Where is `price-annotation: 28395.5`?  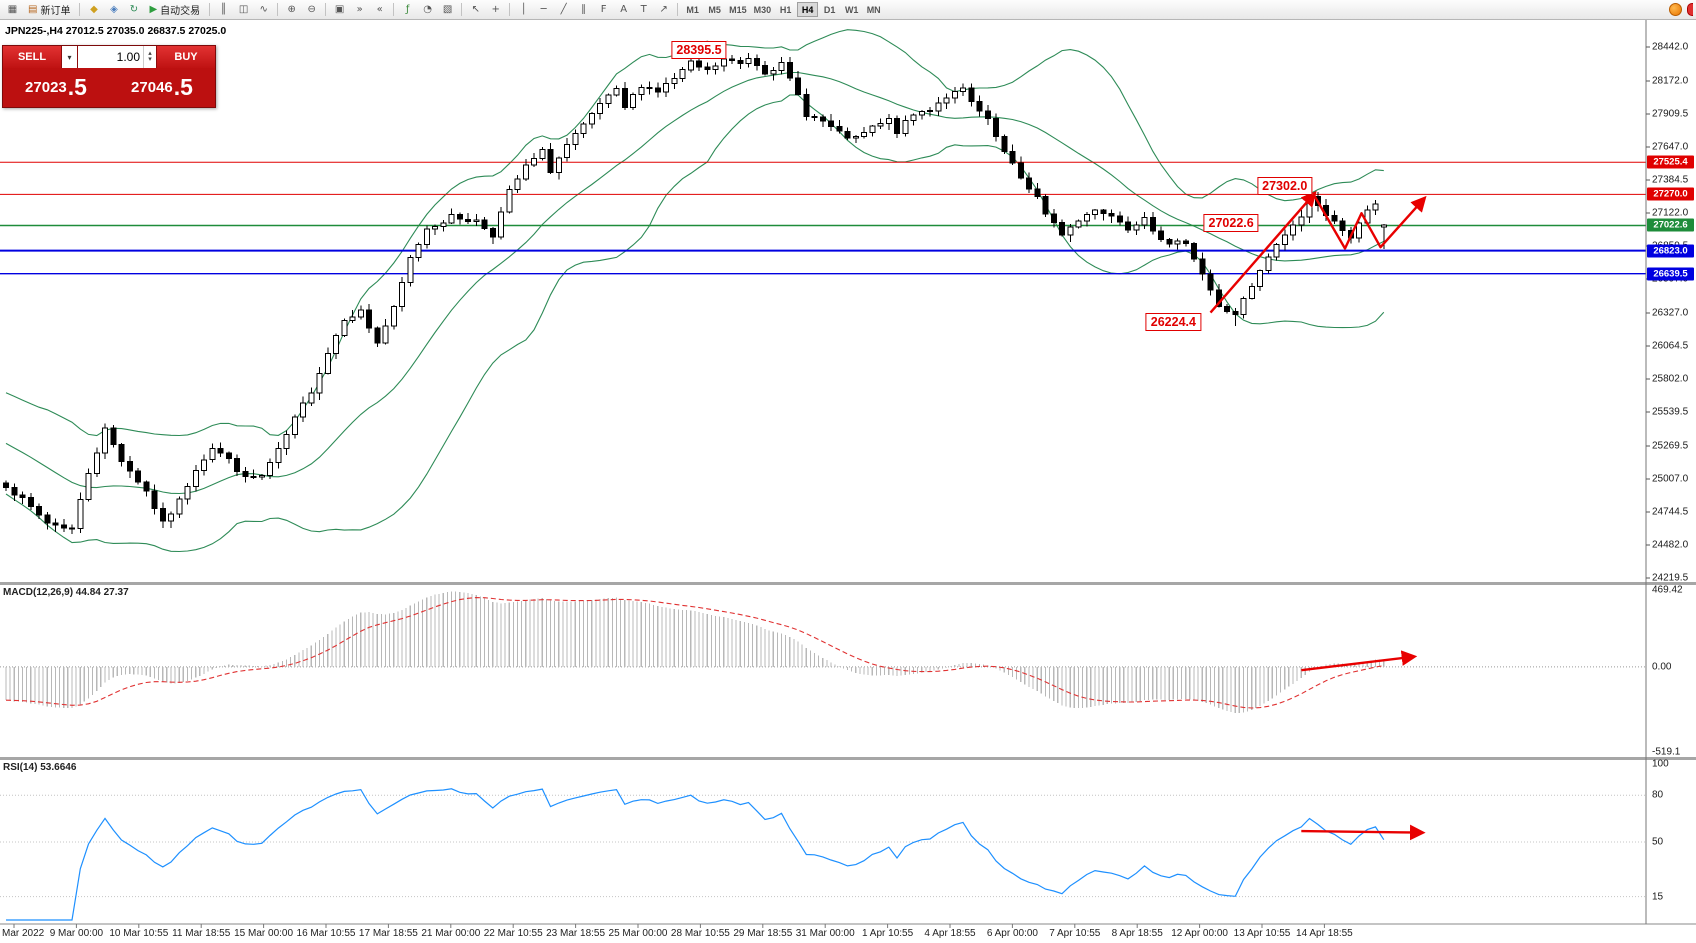 price-annotation: 28395.5 is located at coordinates (699, 49).